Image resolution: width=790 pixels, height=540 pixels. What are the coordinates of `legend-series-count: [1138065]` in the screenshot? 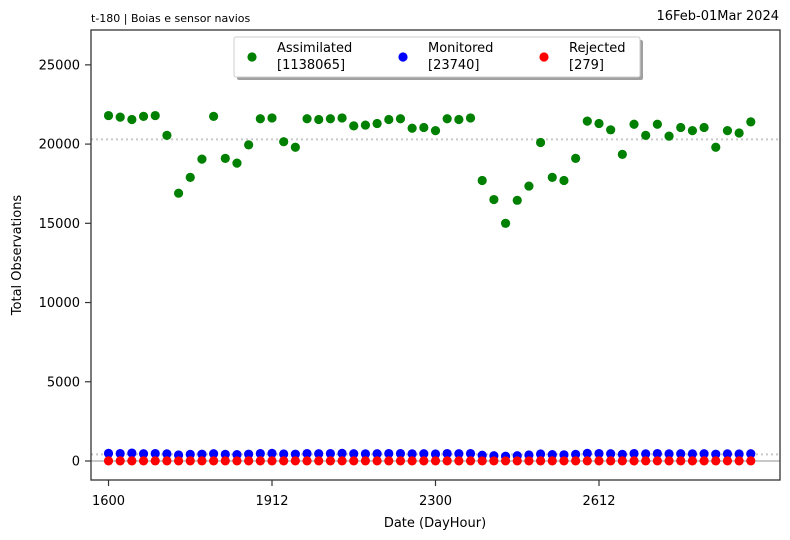 It's located at (311, 65).